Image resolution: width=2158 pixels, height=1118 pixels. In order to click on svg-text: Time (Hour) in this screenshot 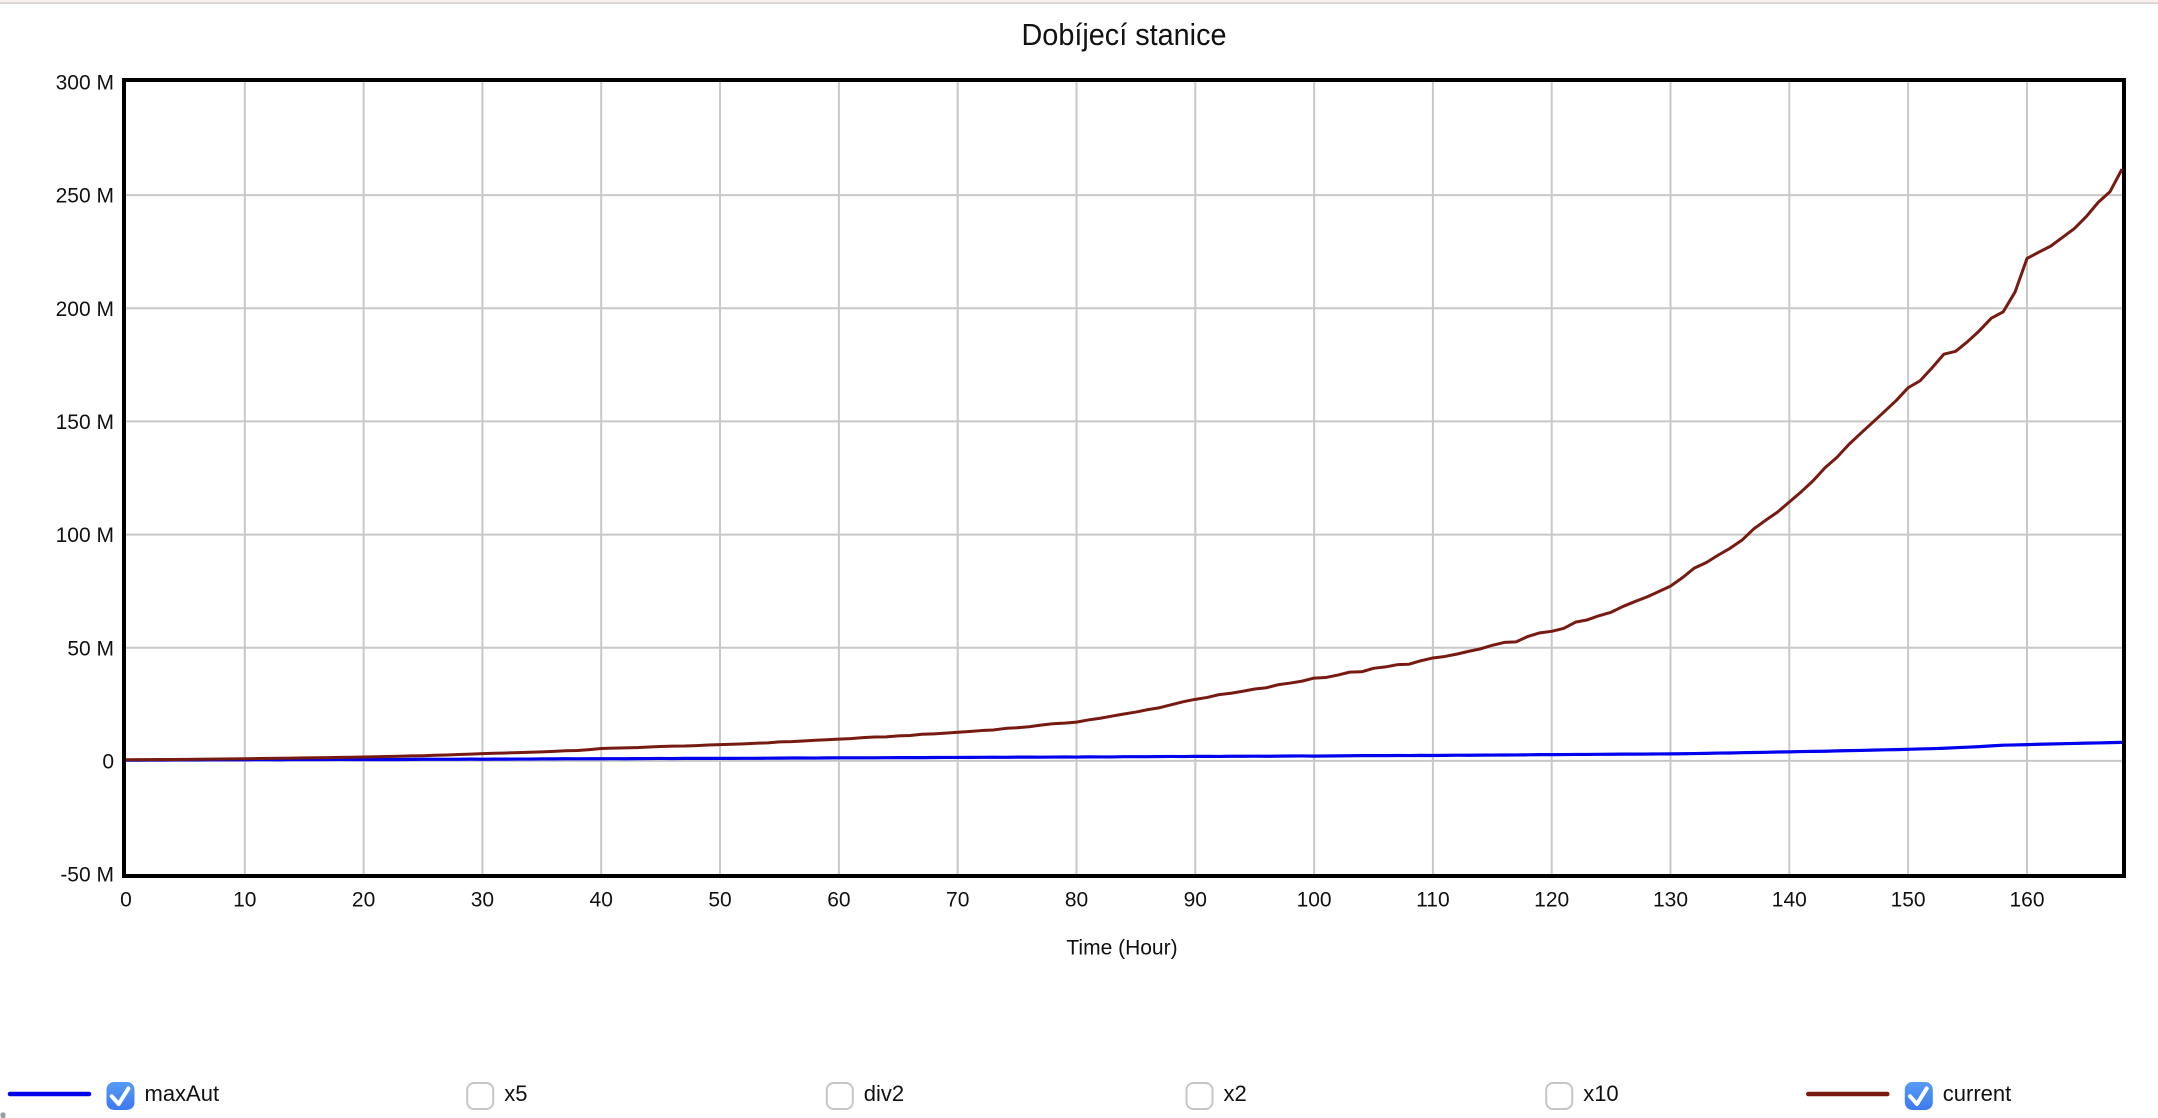, I will do `click(1121, 948)`.